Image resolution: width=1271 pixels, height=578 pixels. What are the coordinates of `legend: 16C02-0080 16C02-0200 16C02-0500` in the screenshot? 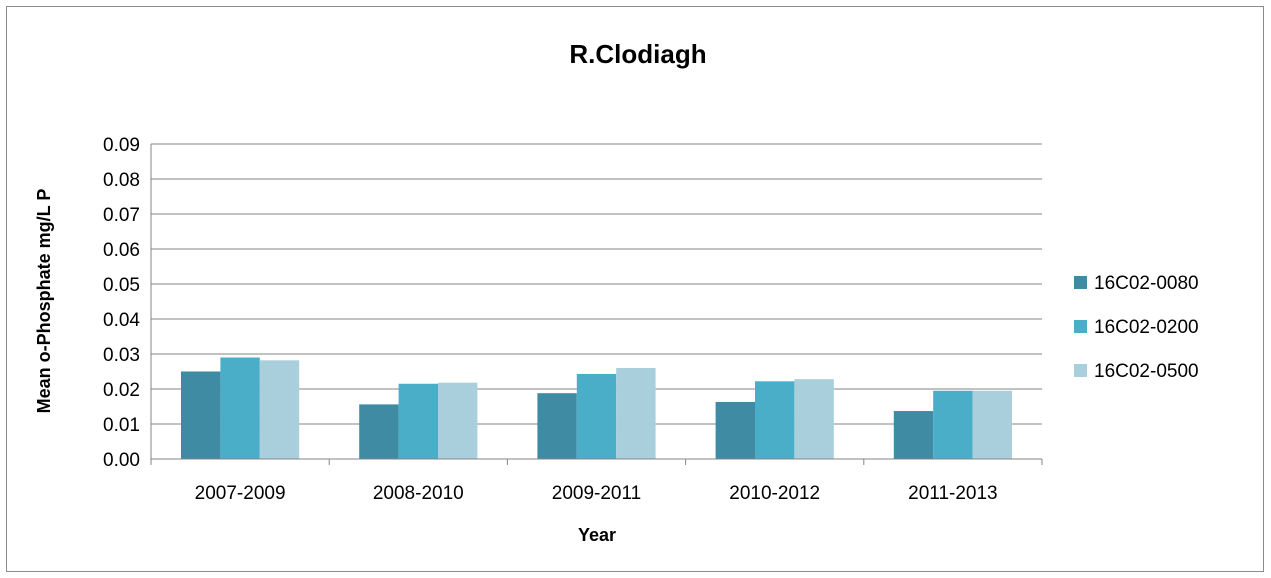 It's located at (1136, 327).